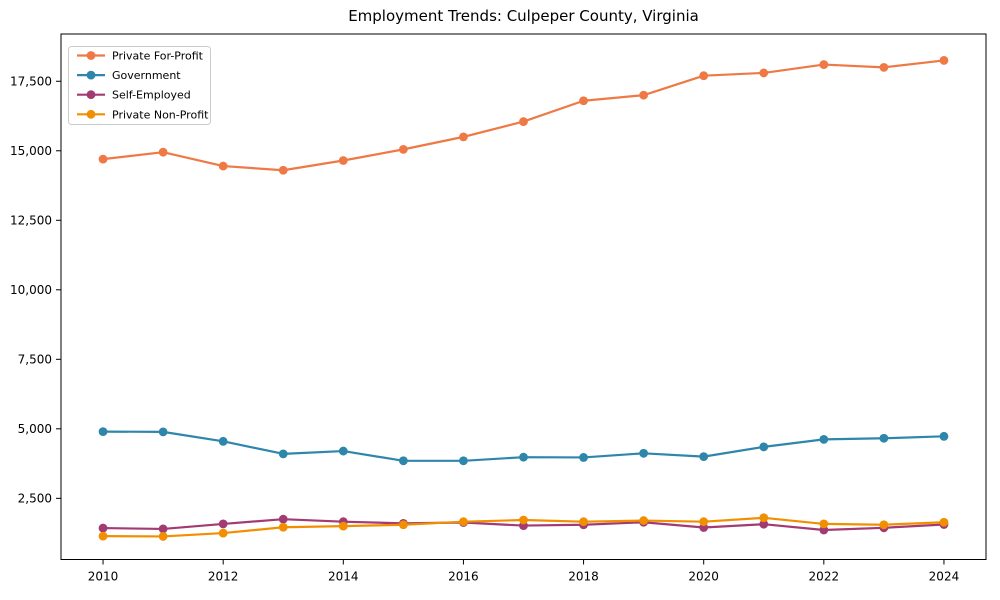 The height and width of the screenshot is (600, 1000). What do you see at coordinates (884, 67) in the screenshot?
I see `data-point-private-for-profit-2023` at bounding box center [884, 67].